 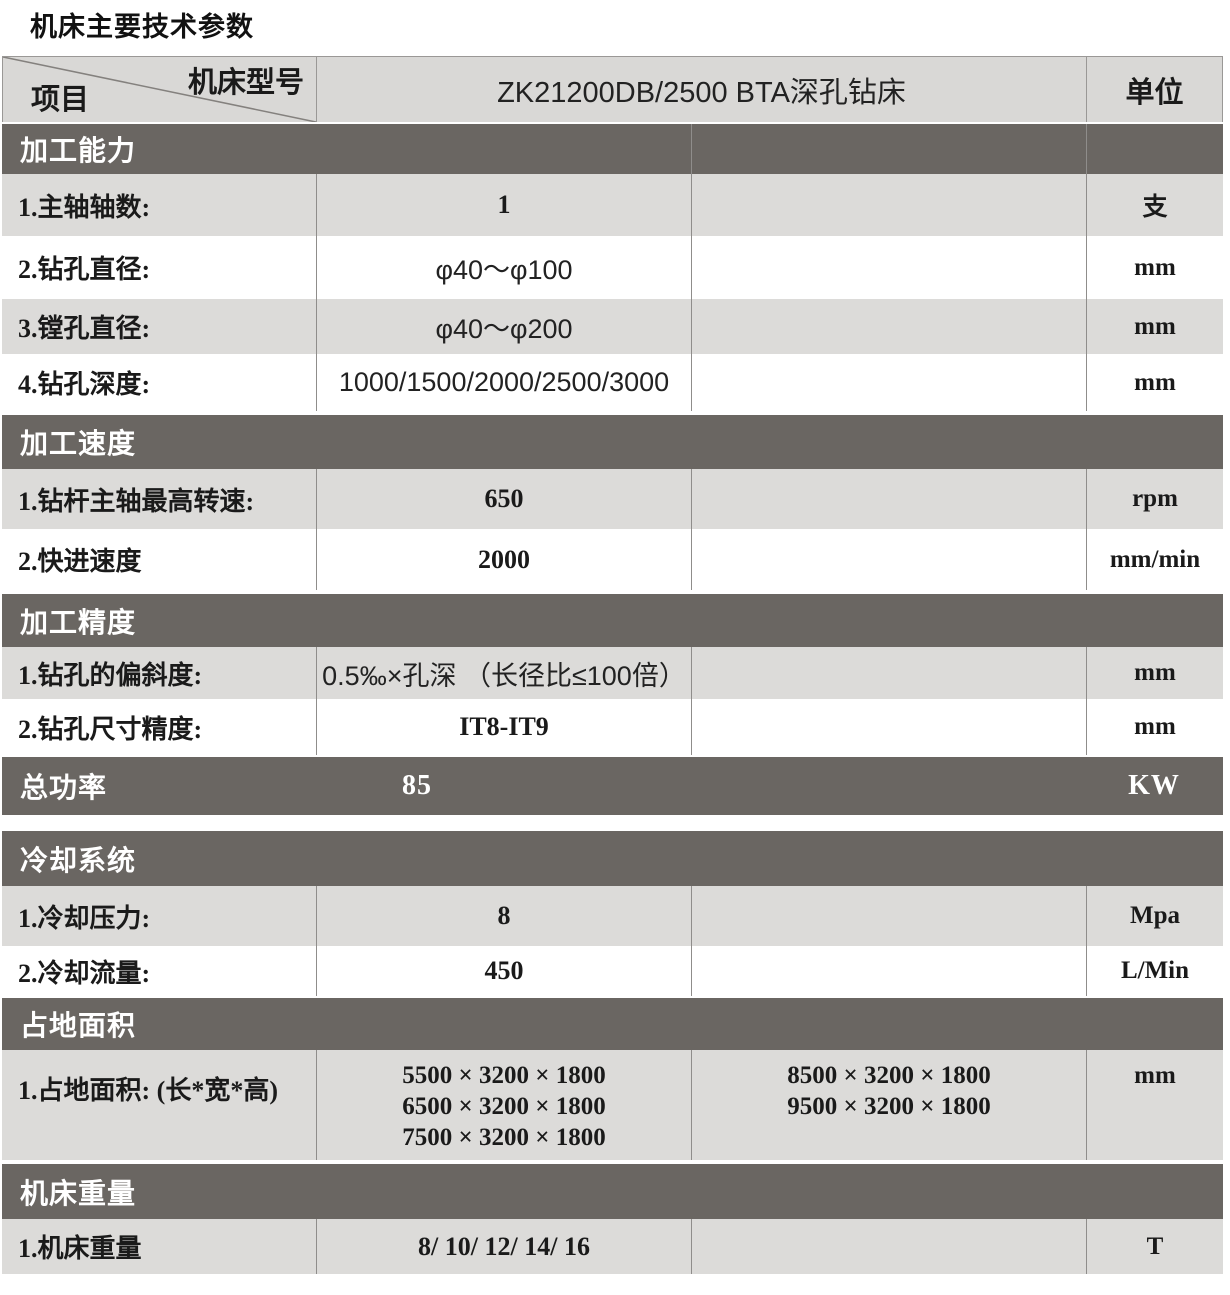 What do you see at coordinates (503, 1246) in the screenshot?
I see `row-value: 8/ 10/ 12/ 14/ 16` at bounding box center [503, 1246].